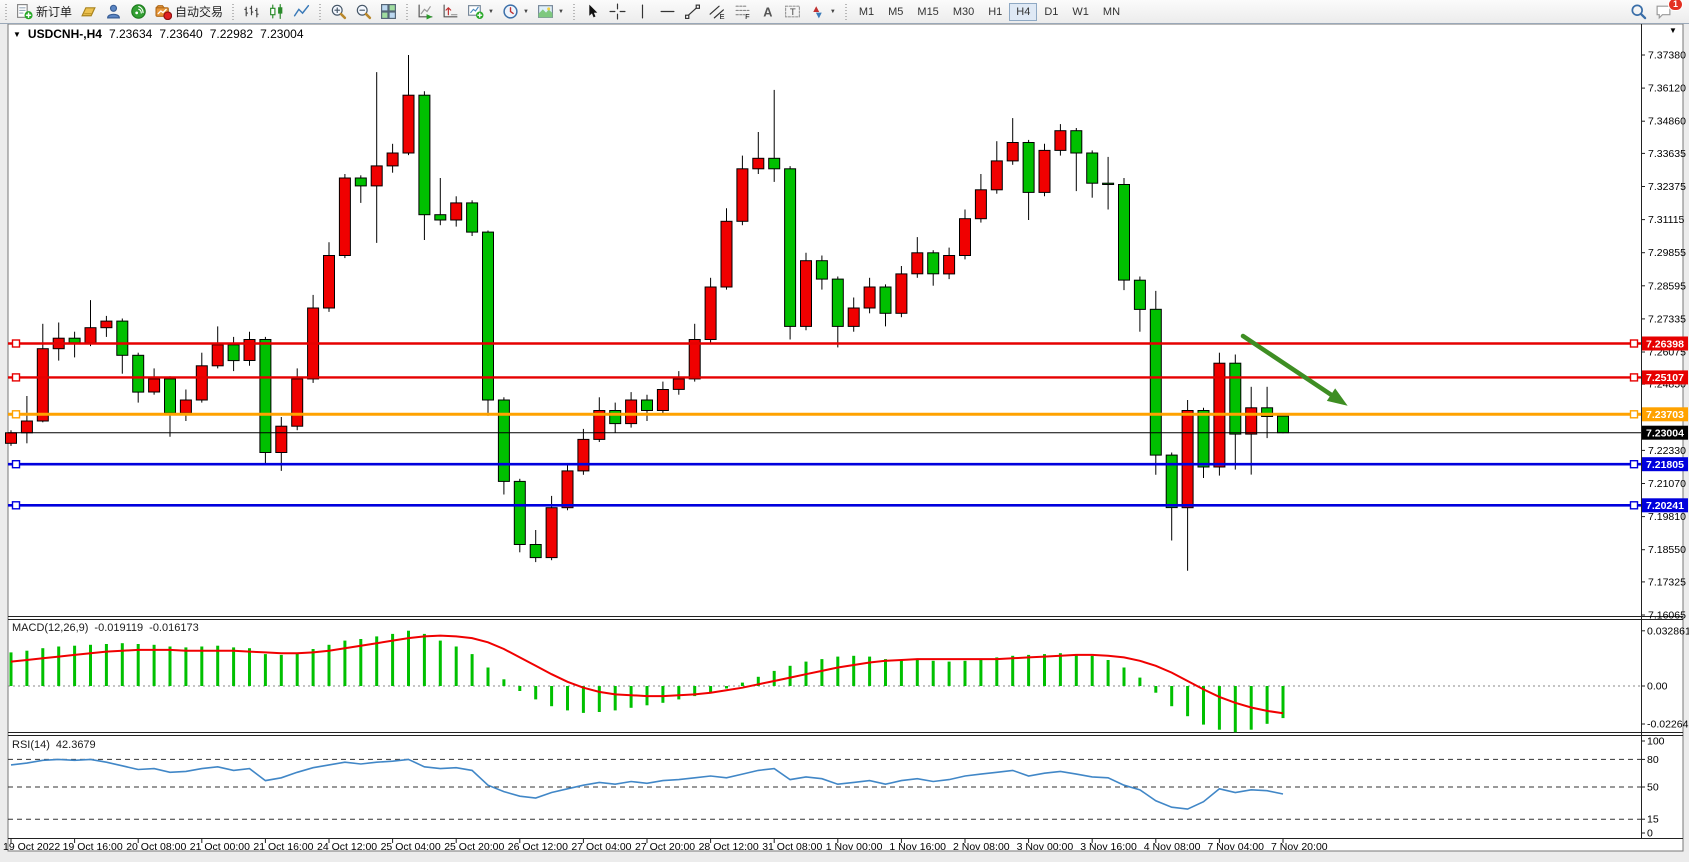  I want to click on line-chart-button, so click(301, 11).